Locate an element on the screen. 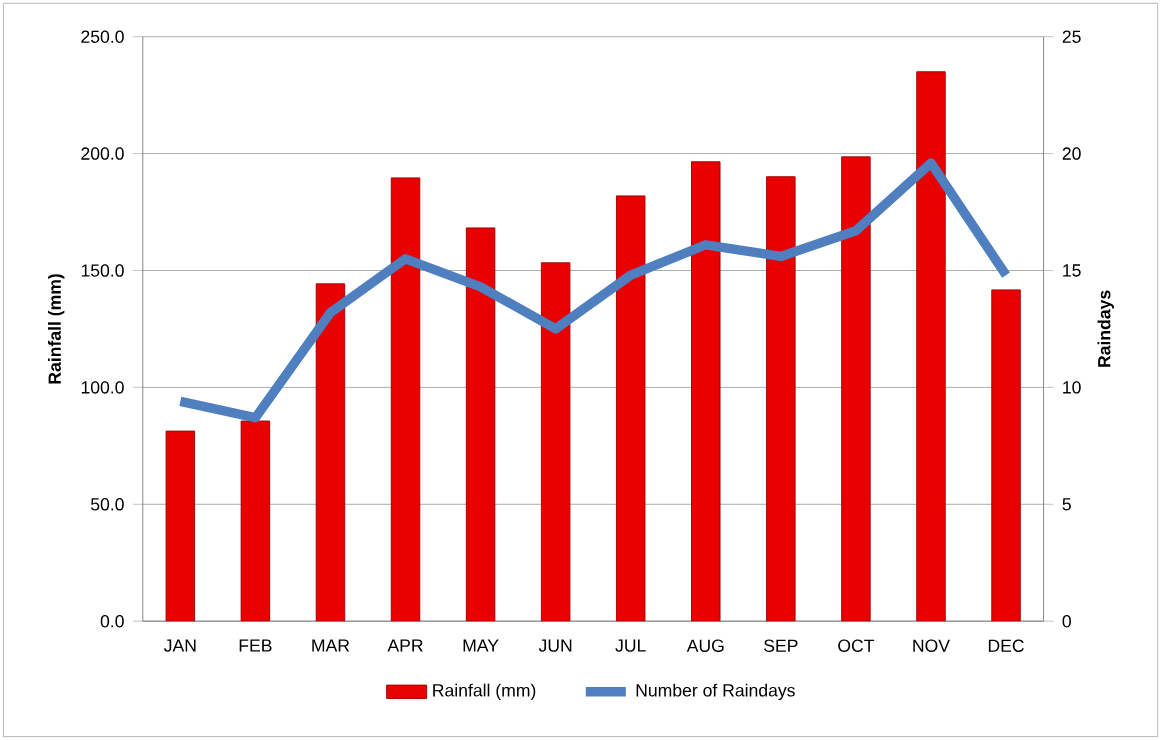 The height and width of the screenshot is (740, 1161). y2-tick-label: 15 is located at coordinates (1072, 270).